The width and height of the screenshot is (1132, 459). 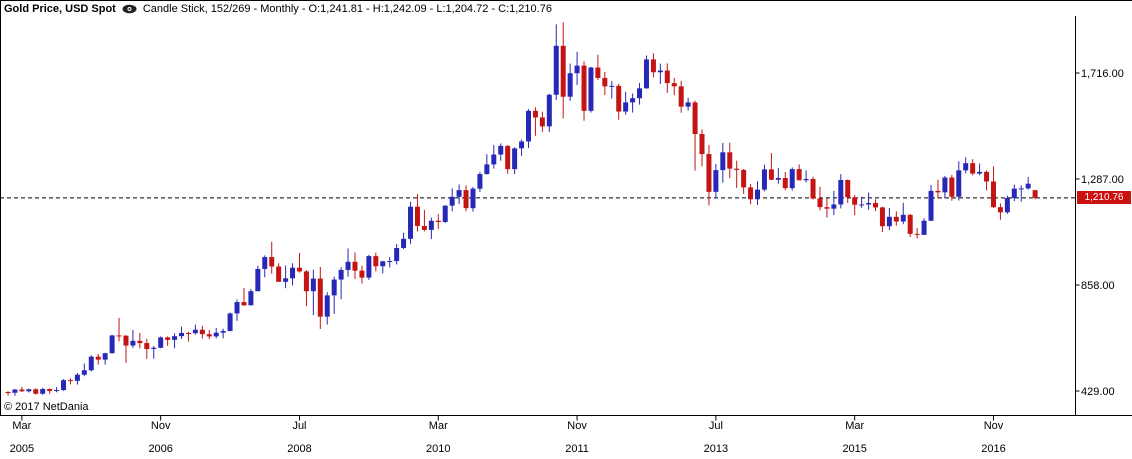 I want to click on x-axis-month-label: Jul, so click(x=716, y=426).